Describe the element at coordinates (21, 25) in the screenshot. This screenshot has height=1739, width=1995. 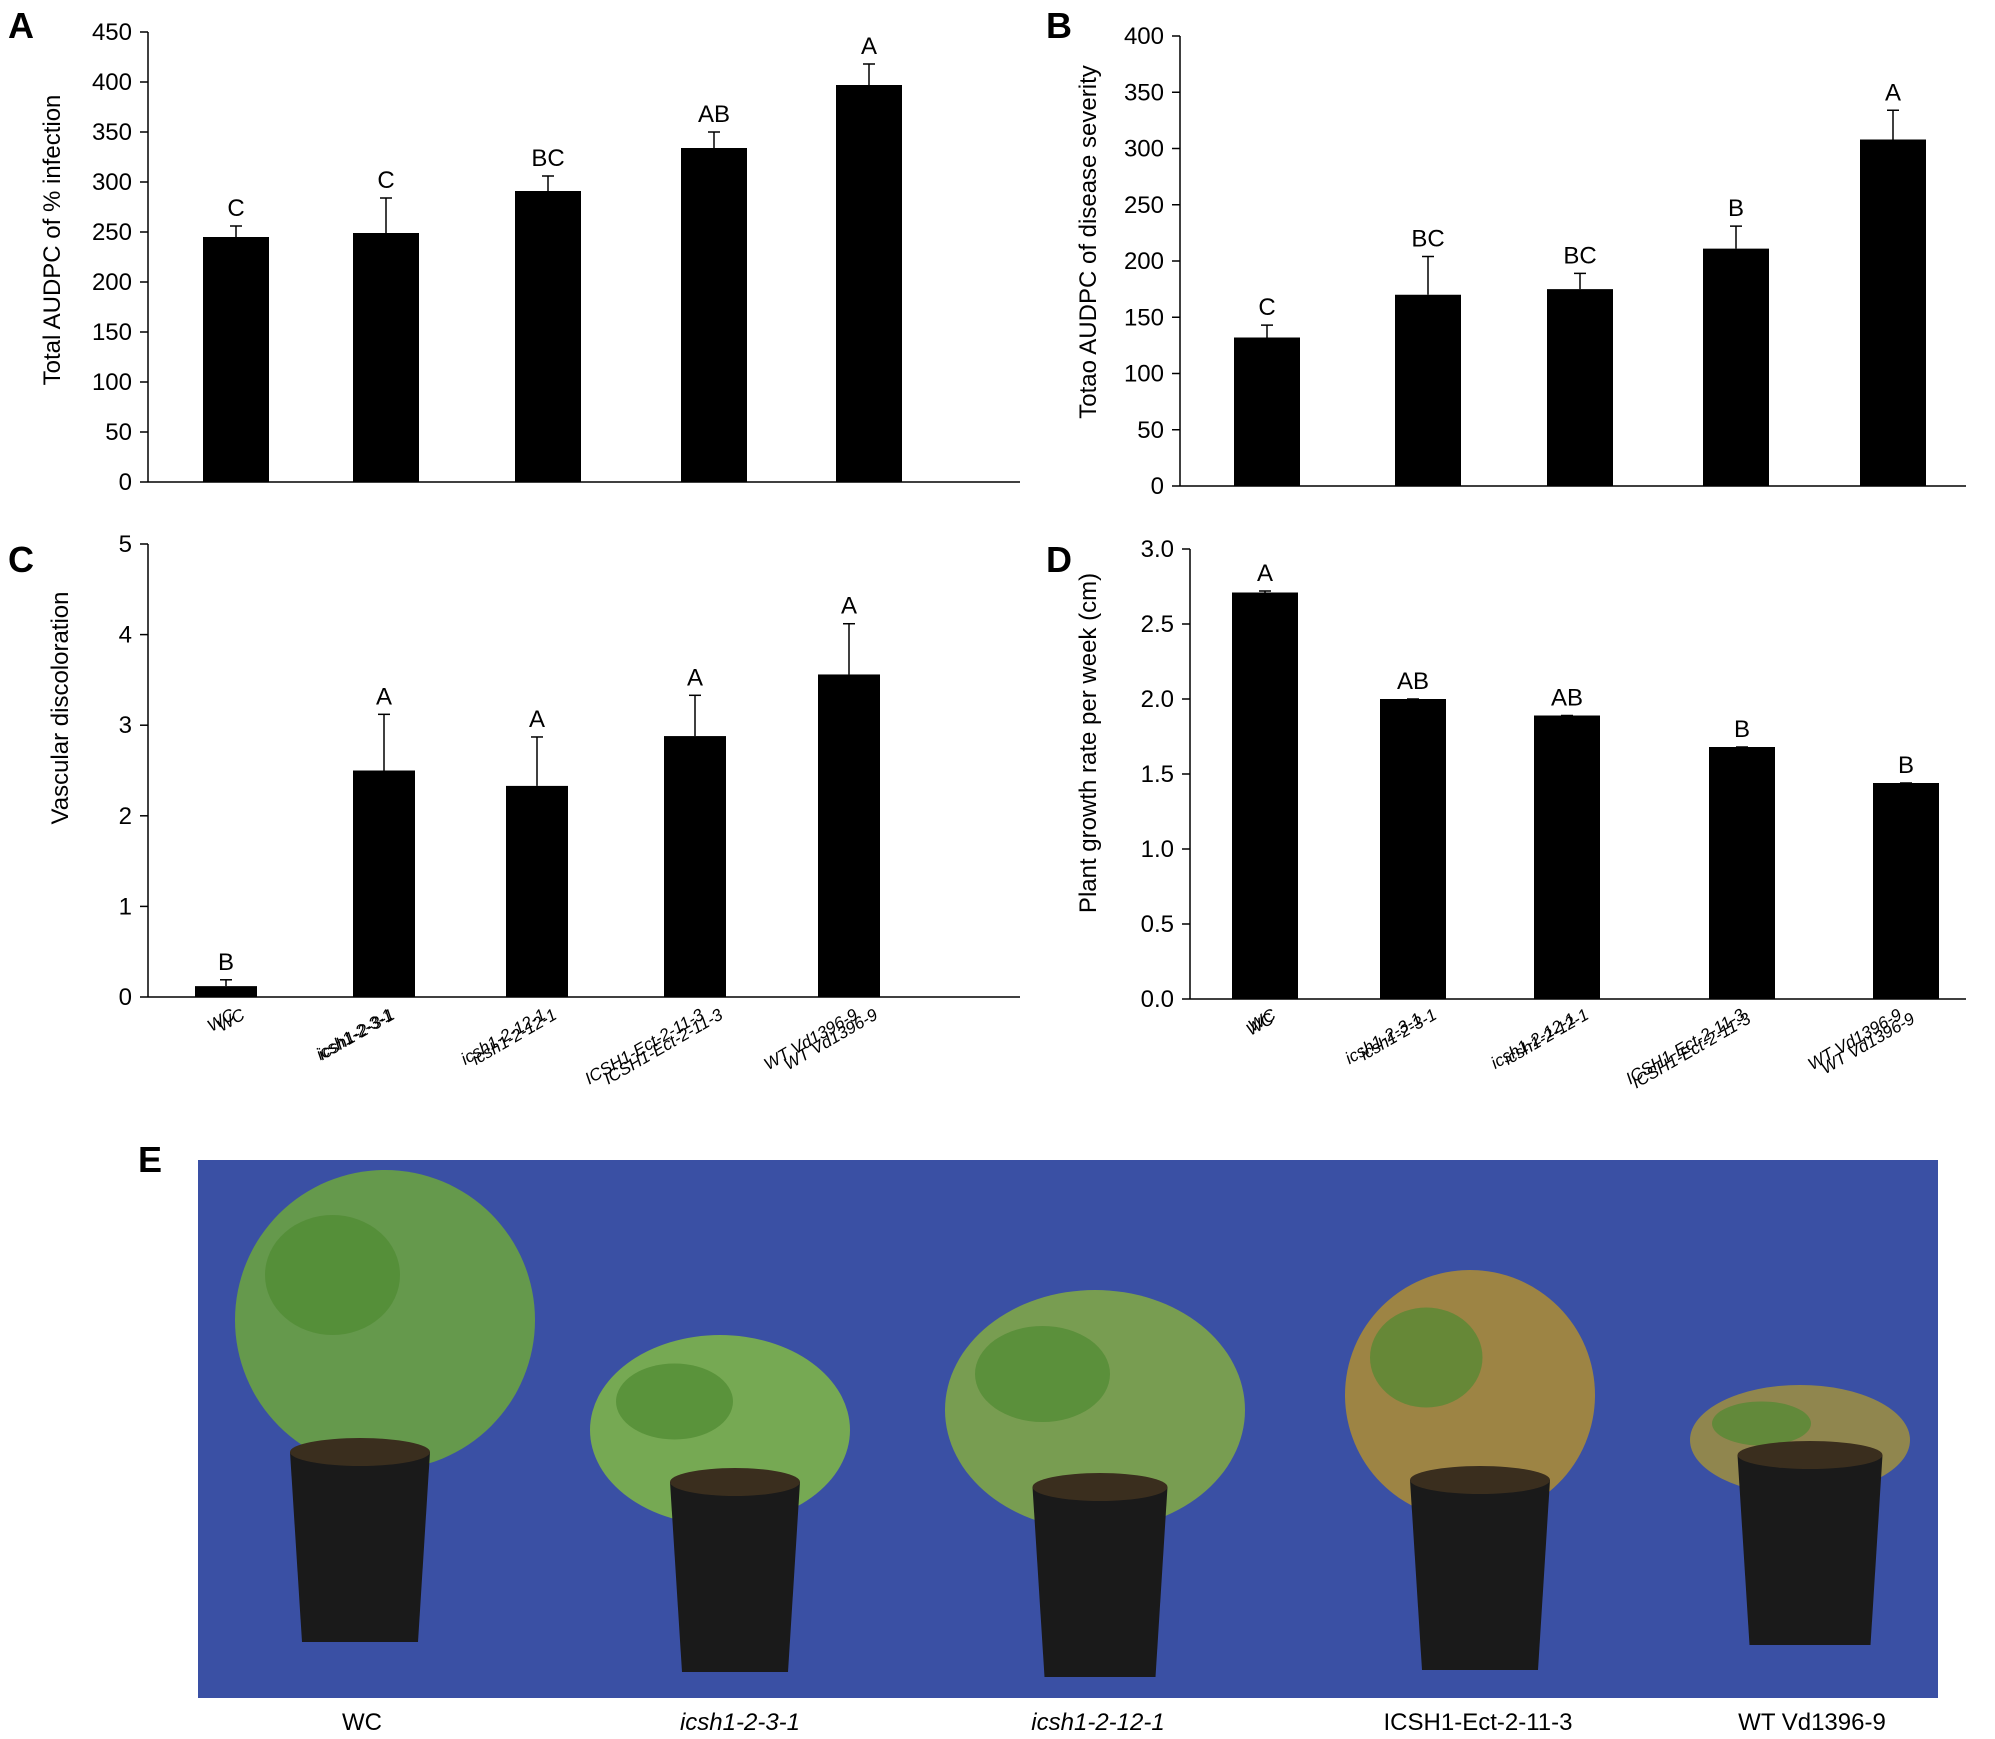
I see `panel-a-letter: A` at that location.